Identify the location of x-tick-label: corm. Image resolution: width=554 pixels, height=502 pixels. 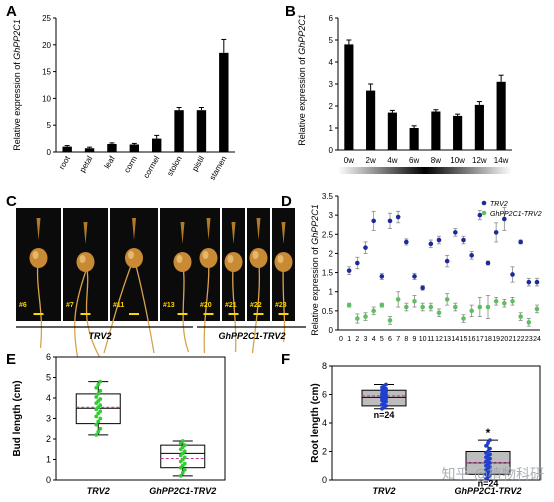
(130, 164).